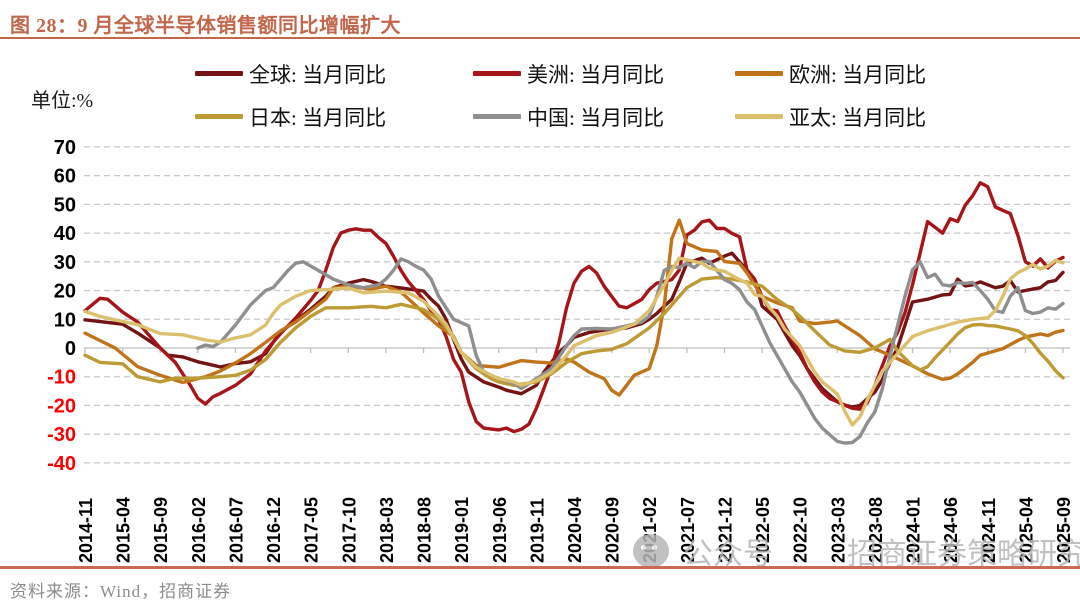  I want to click on watermark: 公众号 招商证券策略研究, so click(856, 551).